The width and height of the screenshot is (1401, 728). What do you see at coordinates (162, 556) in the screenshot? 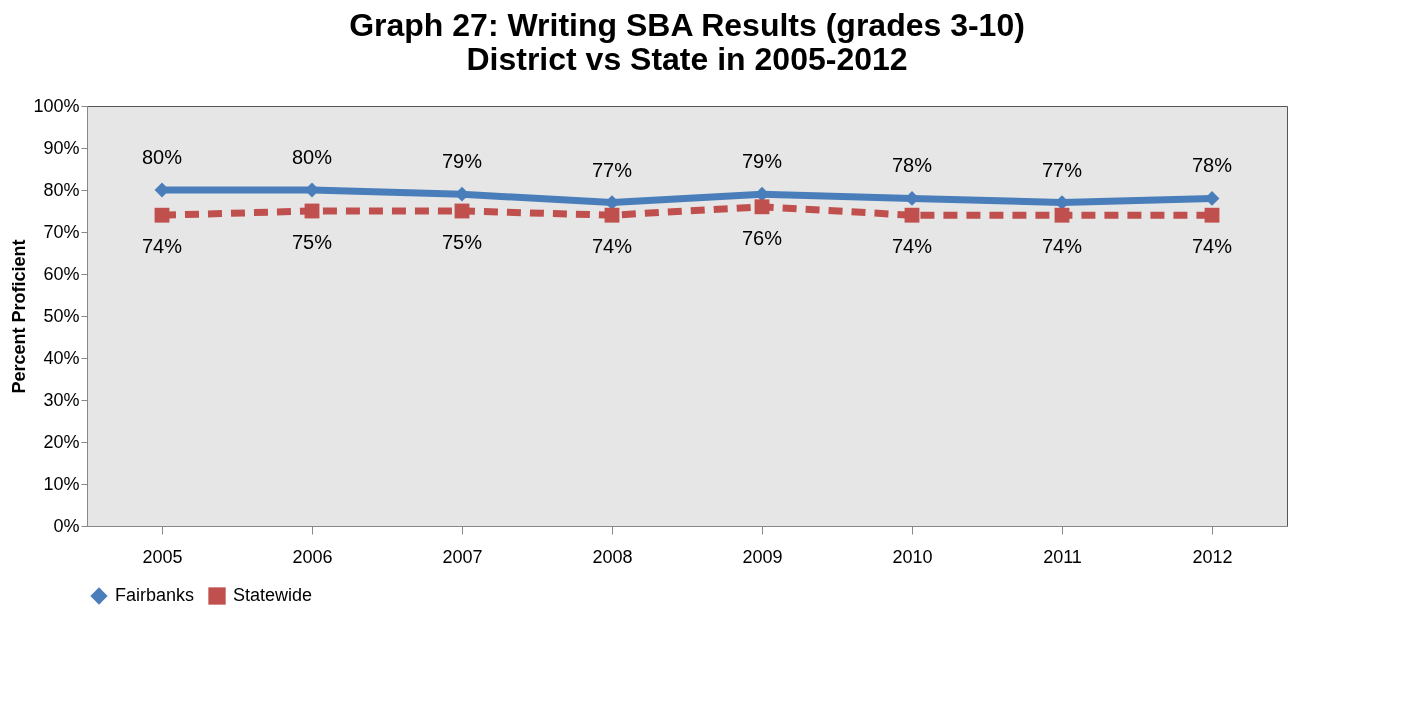
I see `x-tick-label: 2005` at bounding box center [162, 556].